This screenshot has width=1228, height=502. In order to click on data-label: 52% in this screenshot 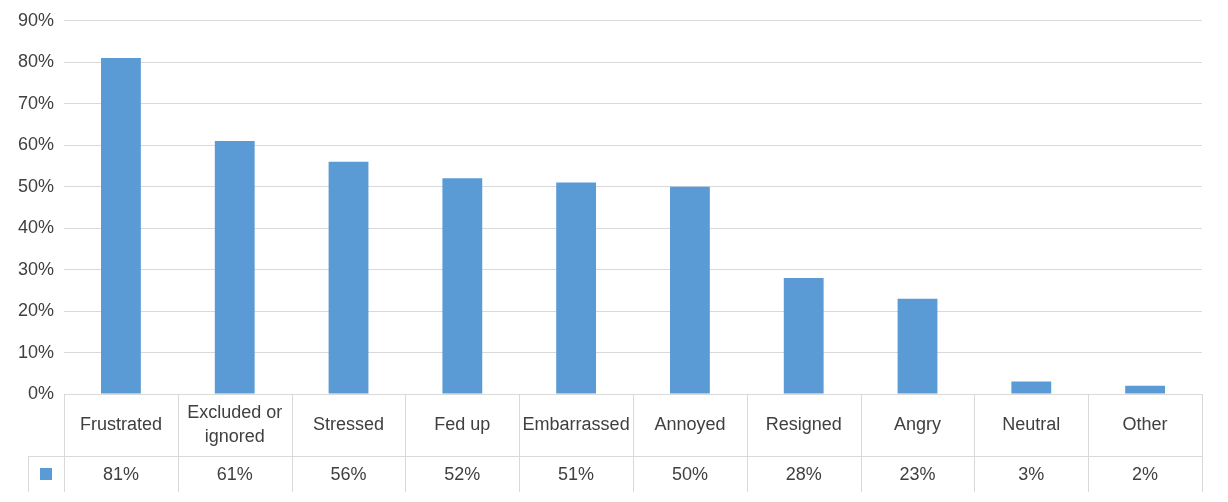, I will do `click(462, 473)`.